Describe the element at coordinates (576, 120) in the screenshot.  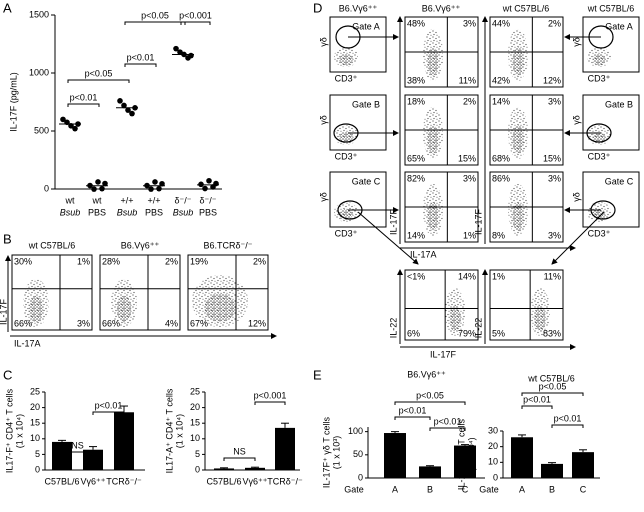
I see `gate-y-label: γδ` at that location.